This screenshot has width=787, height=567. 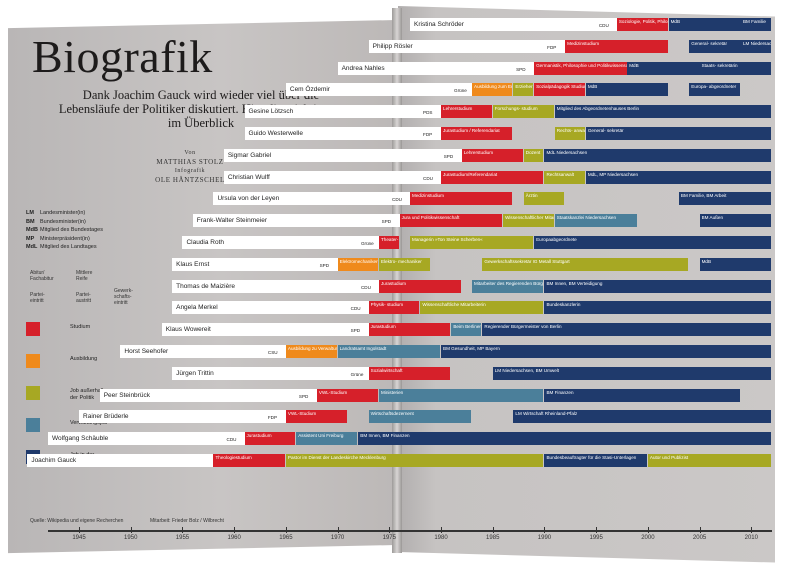 What do you see at coordinates (583, 43) in the screenshot?
I see `segment-label: Medizinstudium` at bounding box center [583, 43].